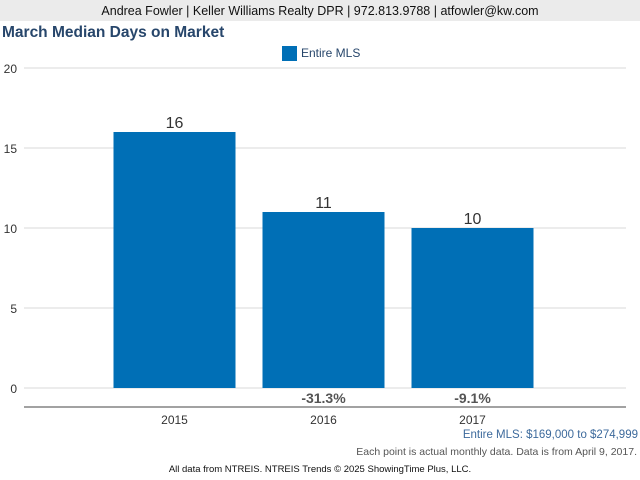 The height and width of the screenshot is (480, 640). What do you see at coordinates (11, 69) in the screenshot?
I see `y-tick-label: 20` at bounding box center [11, 69].